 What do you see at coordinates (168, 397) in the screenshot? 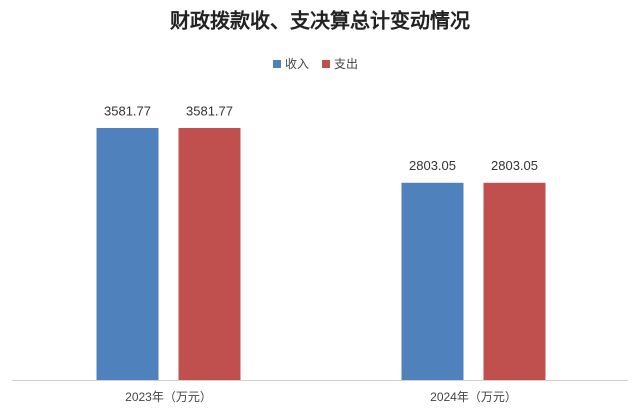
I see `x-tick-label: 2023年（万元）` at bounding box center [168, 397].